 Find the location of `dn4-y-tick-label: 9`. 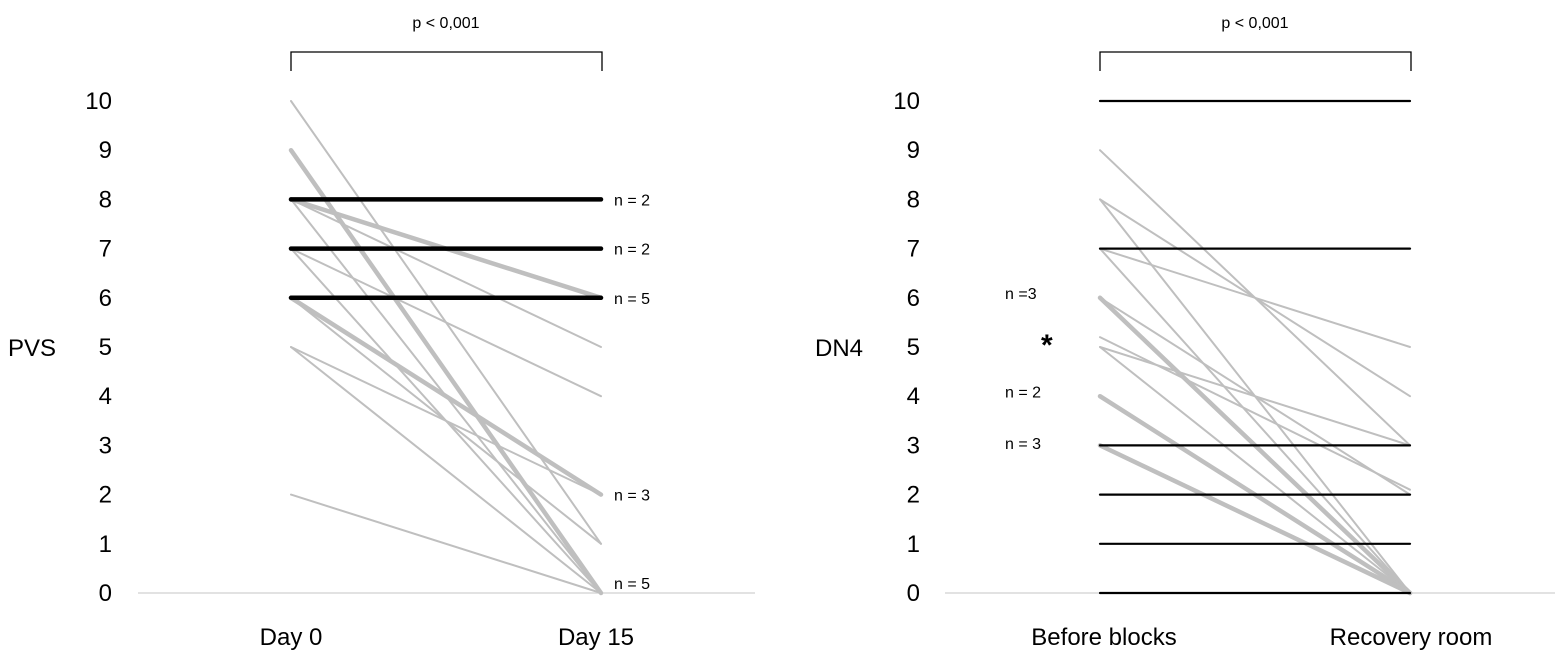

dn4-y-tick-label: 9 is located at coordinates (913, 150).